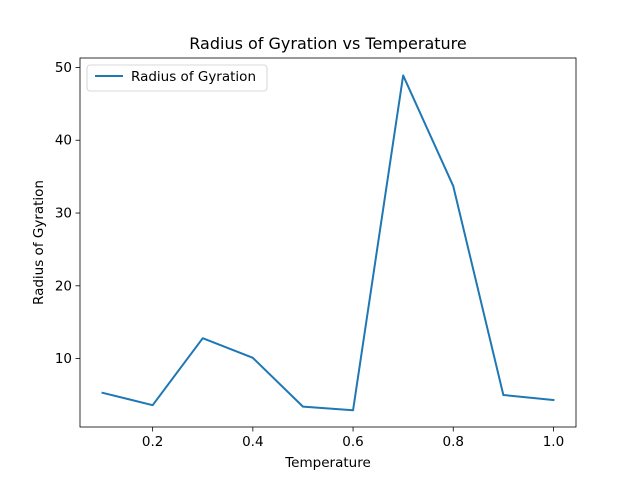  What do you see at coordinates (553, 442) in the screenshot?
I see `x-tick-label: 1.0` at bounding box center [553, 442].